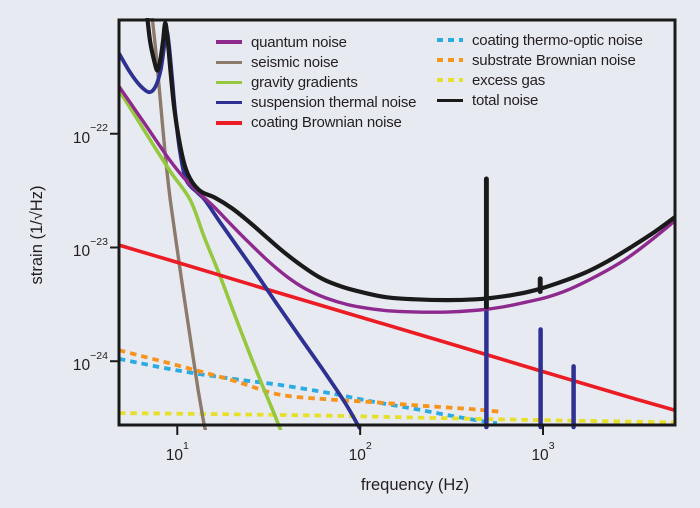 This screenshot has width=700, height=508. What do you see at coordinates (360, 452) in the screenshot?
I see `x-tick-label: 10²` at bounding box center [360, 452].